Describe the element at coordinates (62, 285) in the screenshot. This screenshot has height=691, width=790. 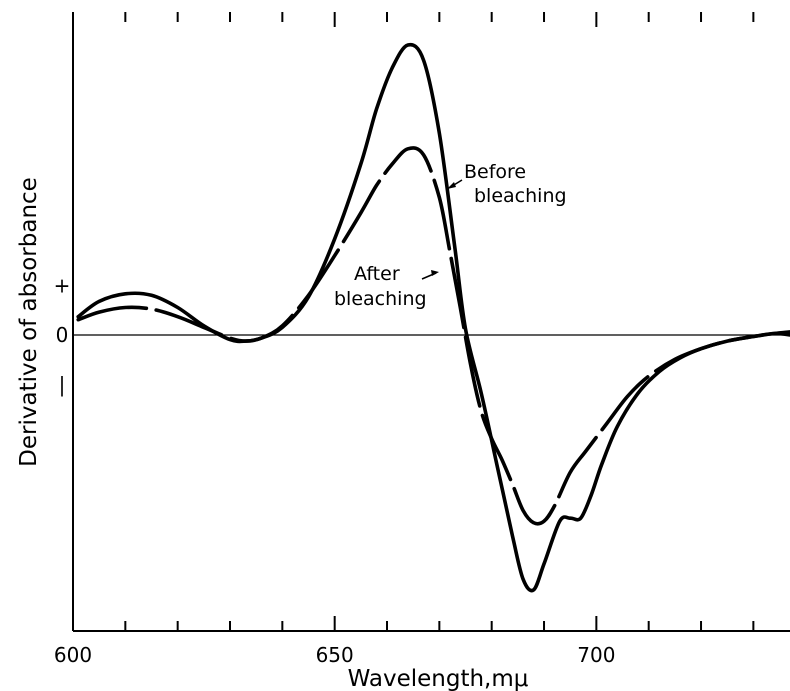
I see `y-tick-label: +` at that location.